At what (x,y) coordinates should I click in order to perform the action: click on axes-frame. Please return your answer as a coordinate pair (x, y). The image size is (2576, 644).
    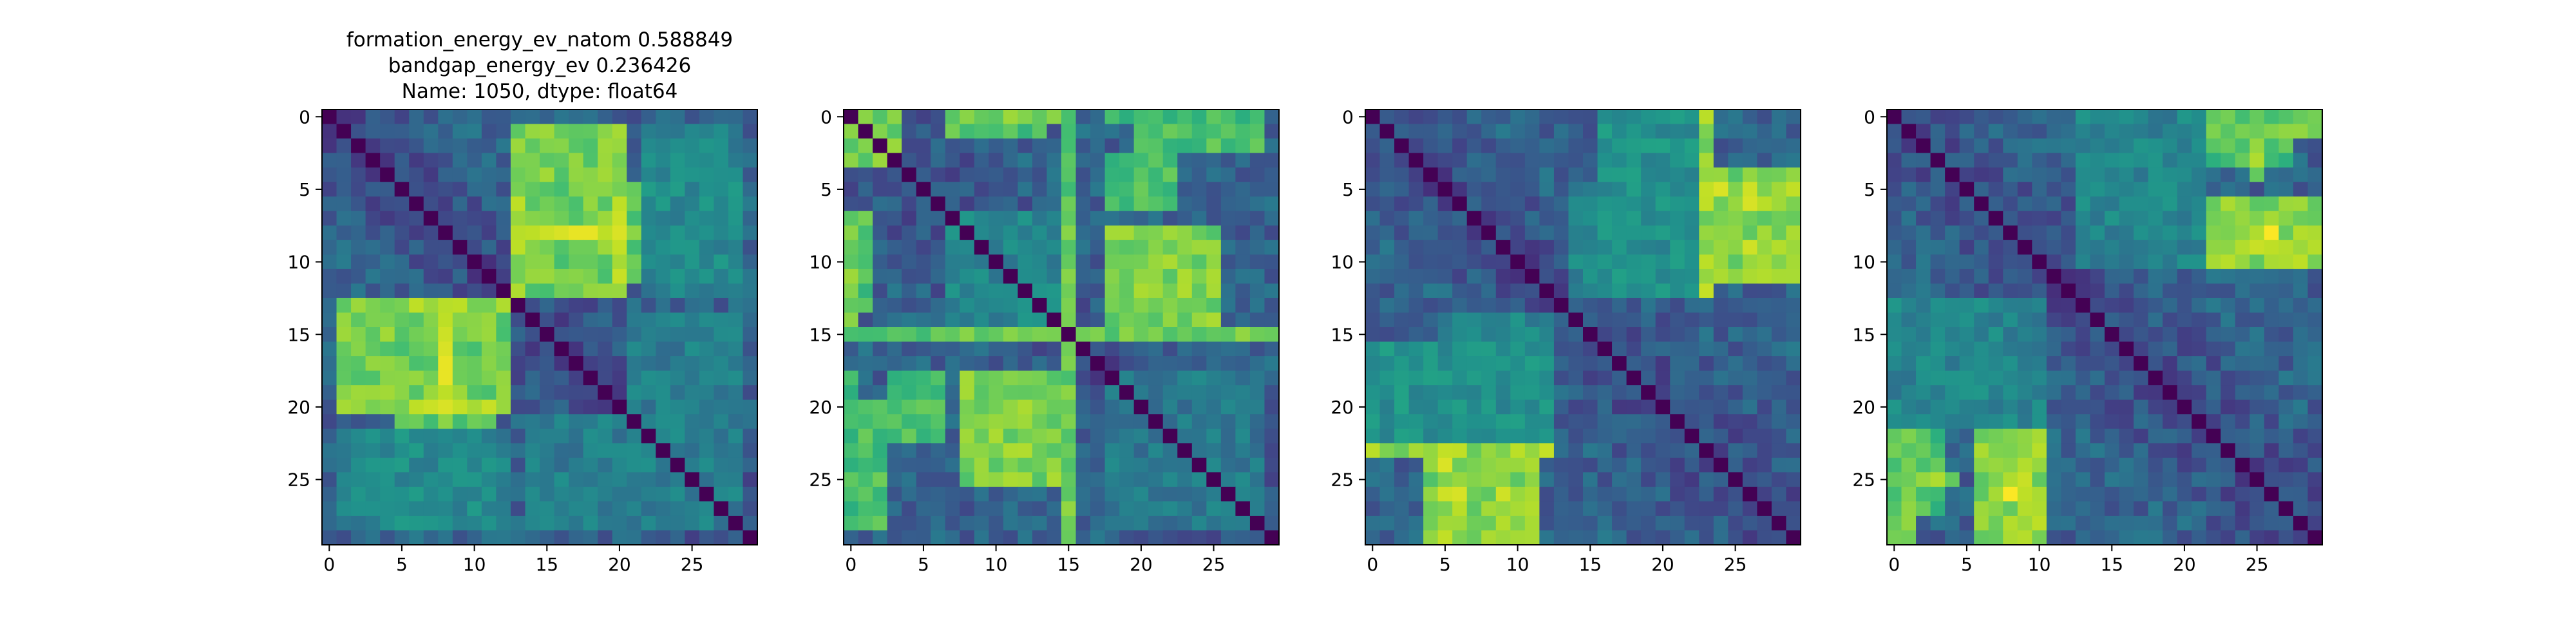
    Looking at the image, I should click on (2104, 327).